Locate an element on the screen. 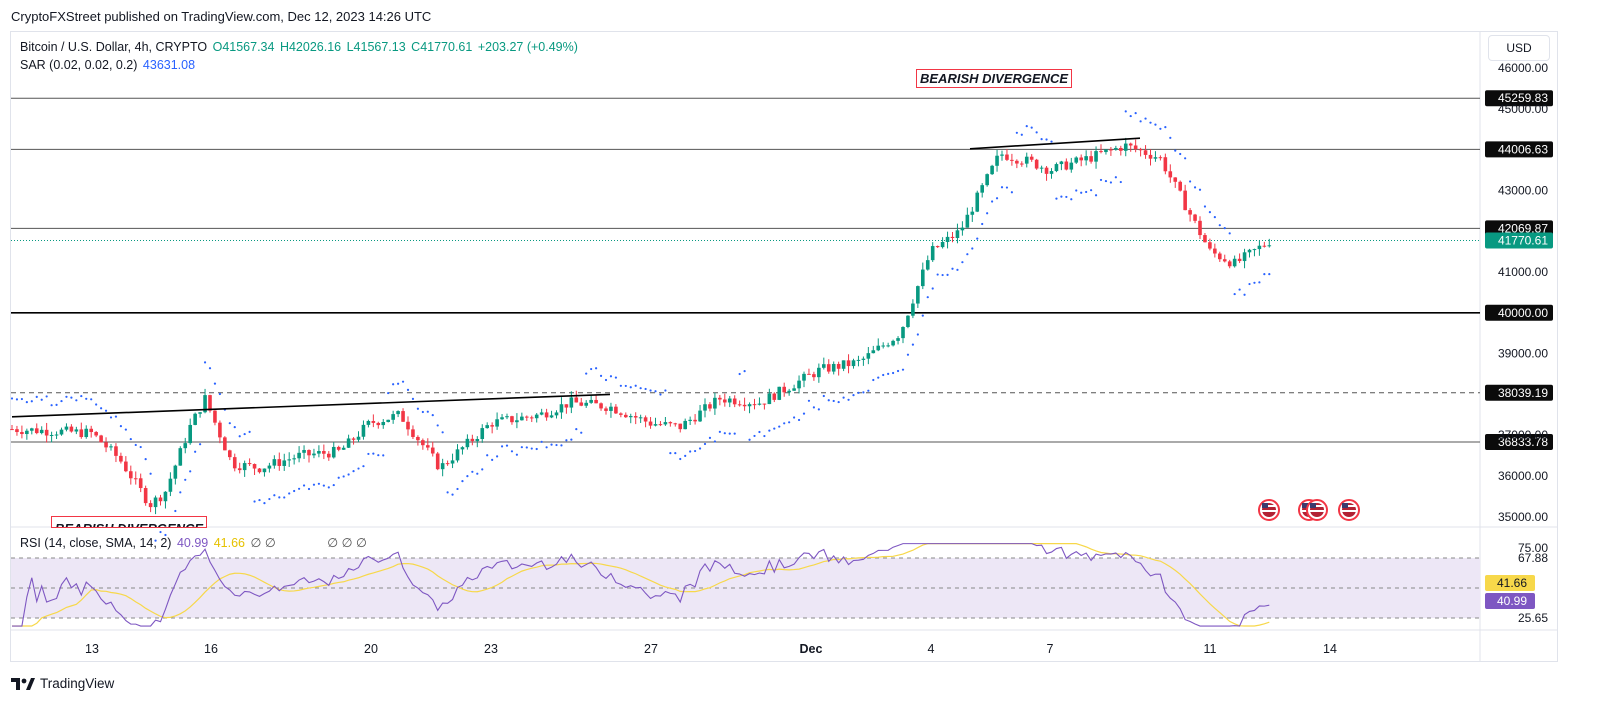  bearish-divergence-top: BEARISH DIVERGENCE is located at coordinates (994, 78).